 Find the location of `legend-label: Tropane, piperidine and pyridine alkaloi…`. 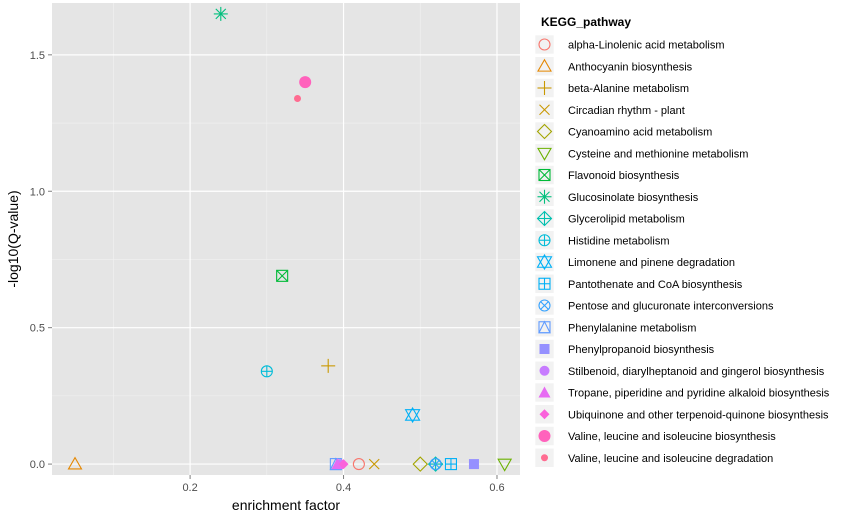

legend-label: Tropane, piperidine and pyridine alkaloi… is located at coordinates (699, 394).